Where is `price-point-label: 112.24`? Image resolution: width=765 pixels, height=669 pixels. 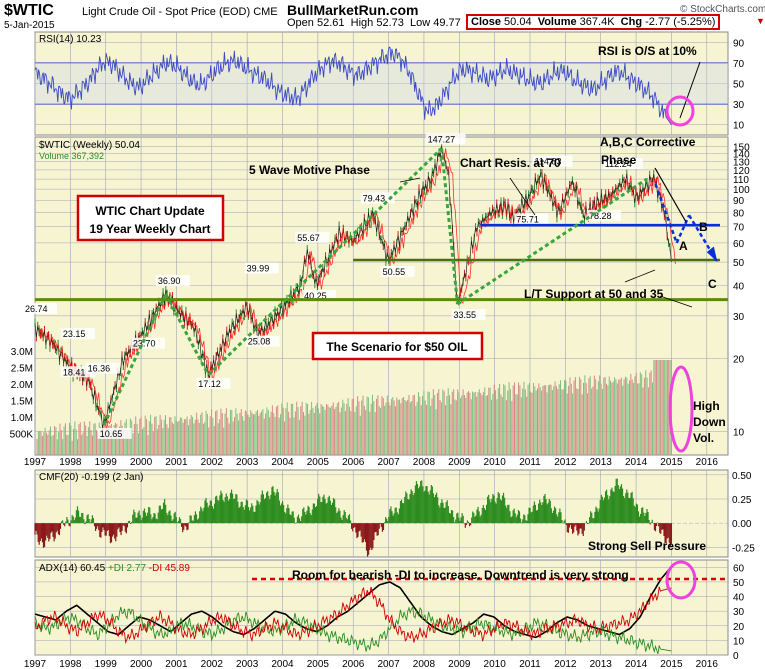
price-point-label: 112.24 is located at coordinates (618, 164).